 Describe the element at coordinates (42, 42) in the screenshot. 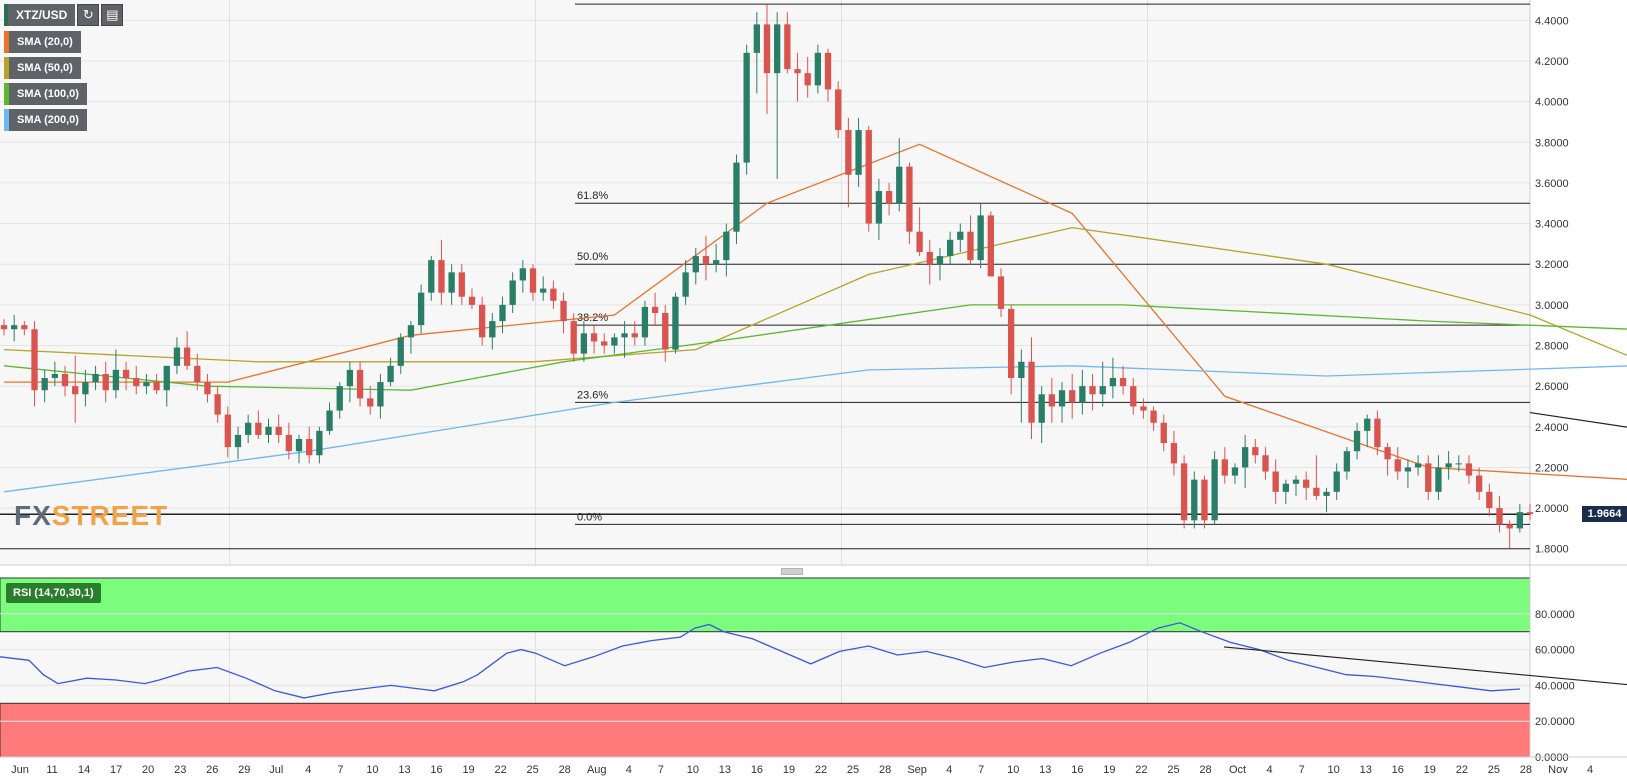

I see `indicator-sma-20-label: SMA (20,0)` at that location.